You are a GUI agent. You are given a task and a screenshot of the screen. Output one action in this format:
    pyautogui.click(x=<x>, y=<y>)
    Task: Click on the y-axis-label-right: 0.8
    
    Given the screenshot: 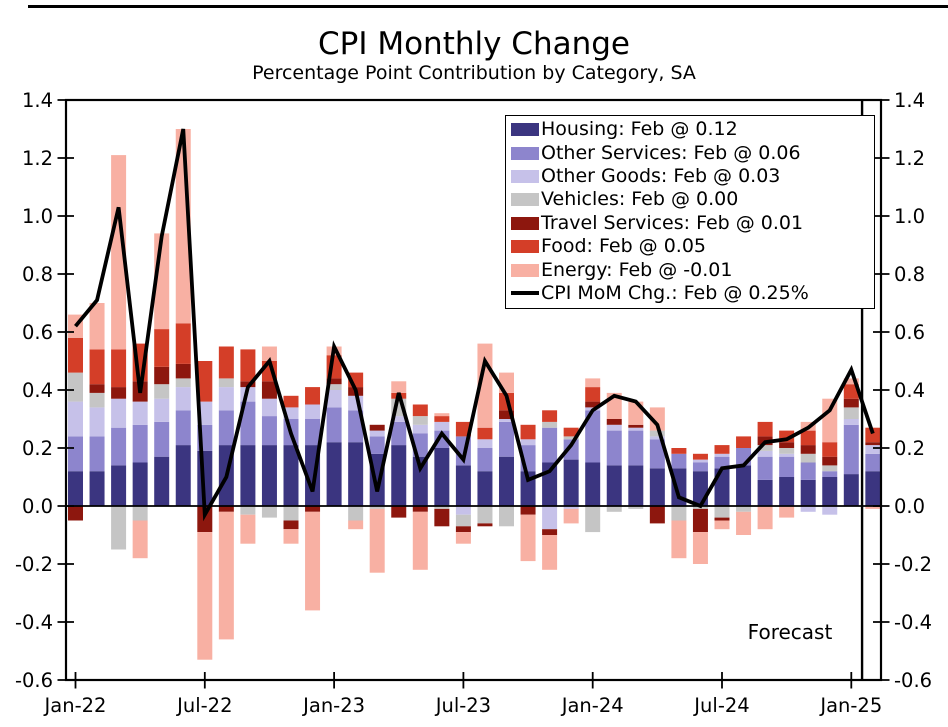 What is the action you would take?
    pyautogui.click(x=909, y=274)
    